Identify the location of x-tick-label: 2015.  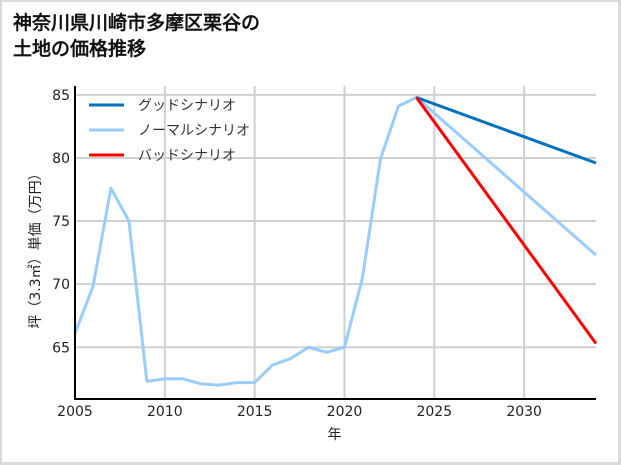
(255, 412).